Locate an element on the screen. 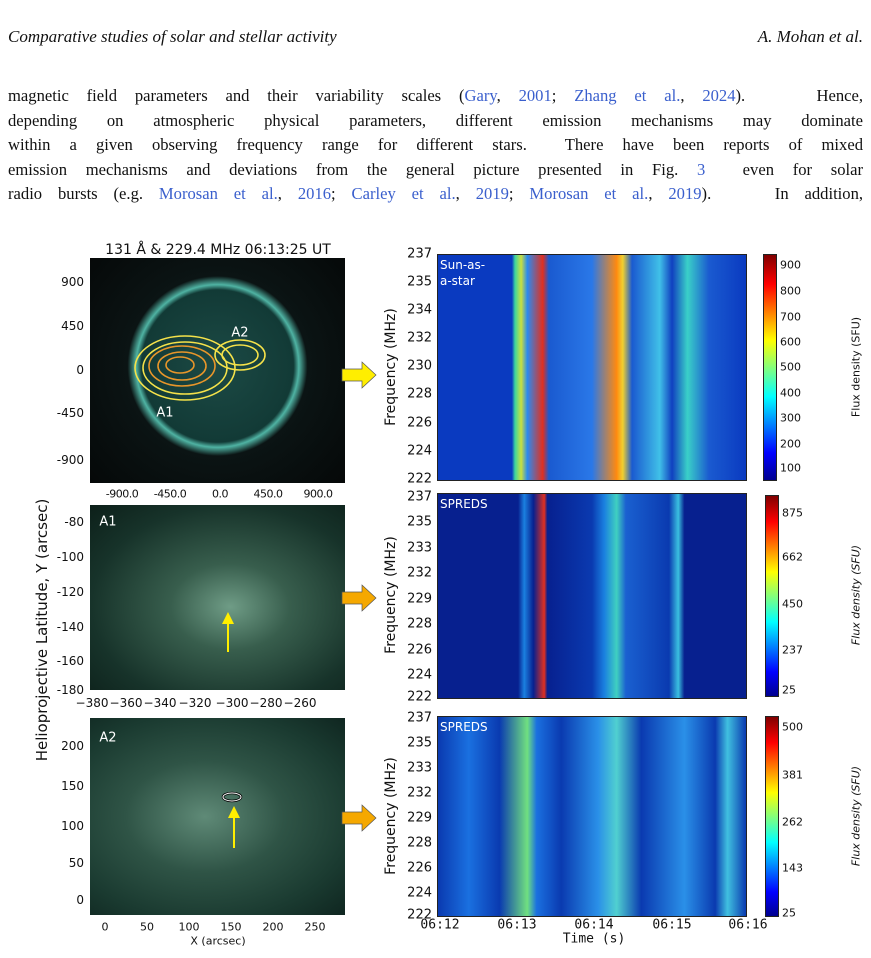 Image resolution: width=871 pixels, height=958 pixels. citation: Zhang et al. is located at coordinates (627, 95).